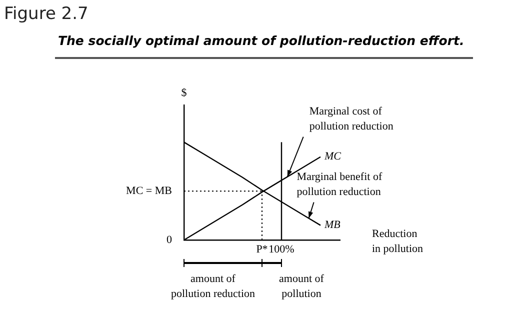  Describe the element at coordinates (46, 14) in the screenshot. I see `caption: Figure 2.7` at that location.